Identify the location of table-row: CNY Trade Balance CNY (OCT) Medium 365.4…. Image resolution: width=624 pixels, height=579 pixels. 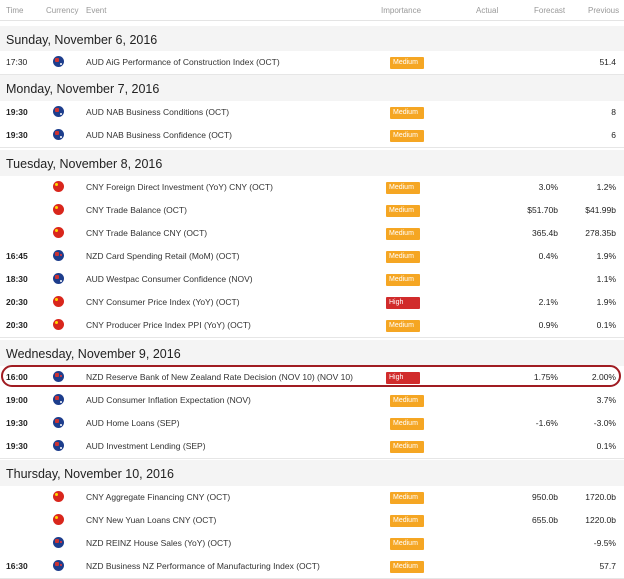
(312, 234).